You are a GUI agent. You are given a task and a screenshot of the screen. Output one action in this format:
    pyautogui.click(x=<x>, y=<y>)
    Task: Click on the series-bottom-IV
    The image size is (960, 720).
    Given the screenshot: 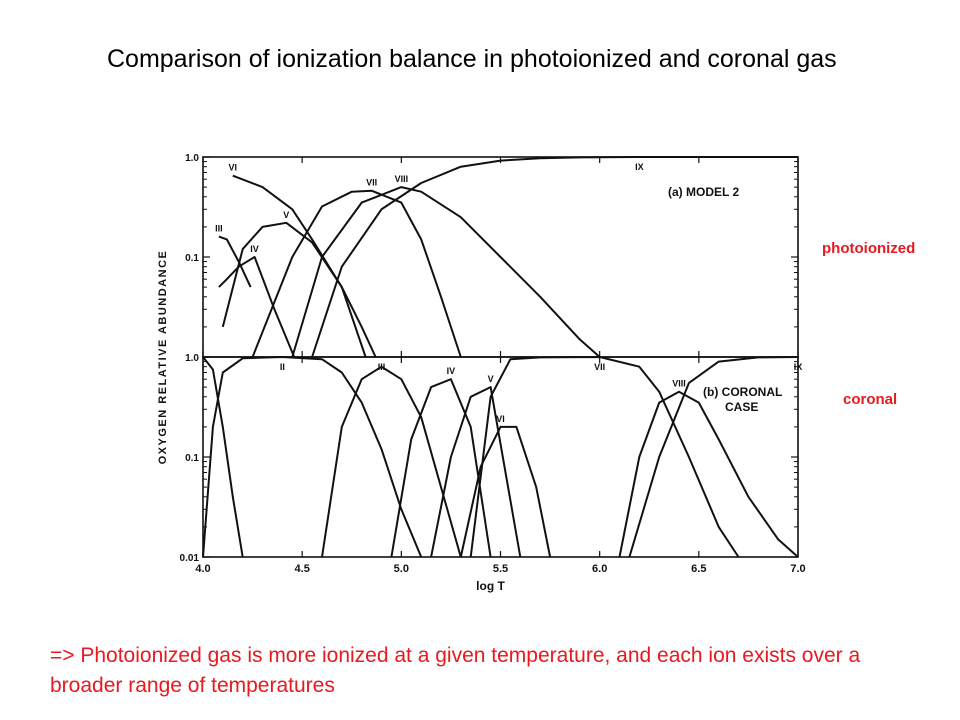 What is the action you would take?
    pyautogui.click(x=441, y=468)
    